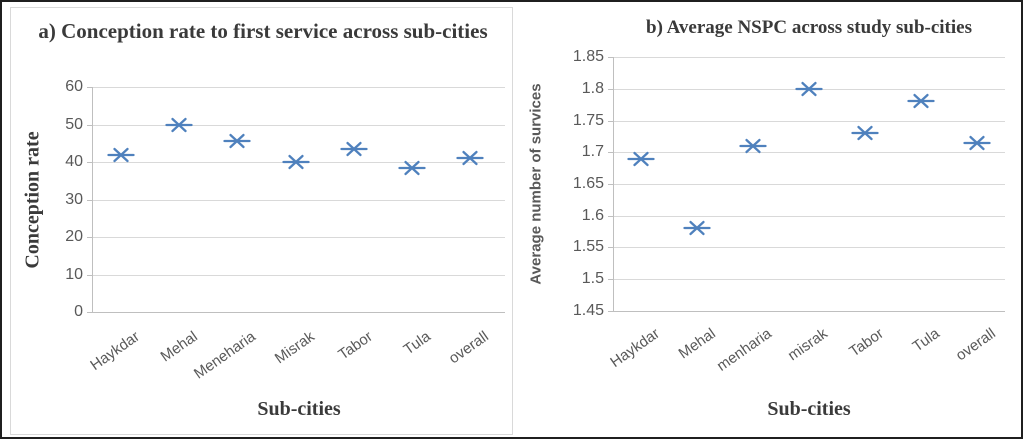 Image resolution: width=1023 pixels, height=439 pixels. Describe the element at coordinates (809, 27) in the screenshot. I see `chart-b-title: b) Average NSPC across study sub-cities` at that location.